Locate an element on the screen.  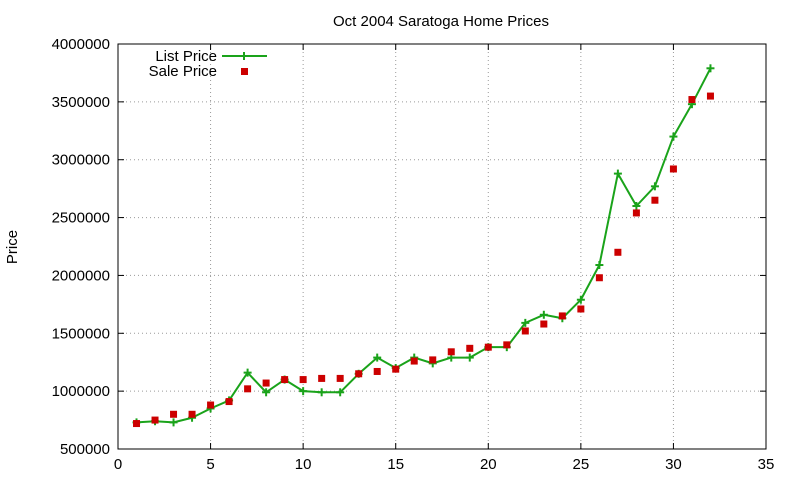
legend: List Price Sale Price is located at coordinates (208, 64).